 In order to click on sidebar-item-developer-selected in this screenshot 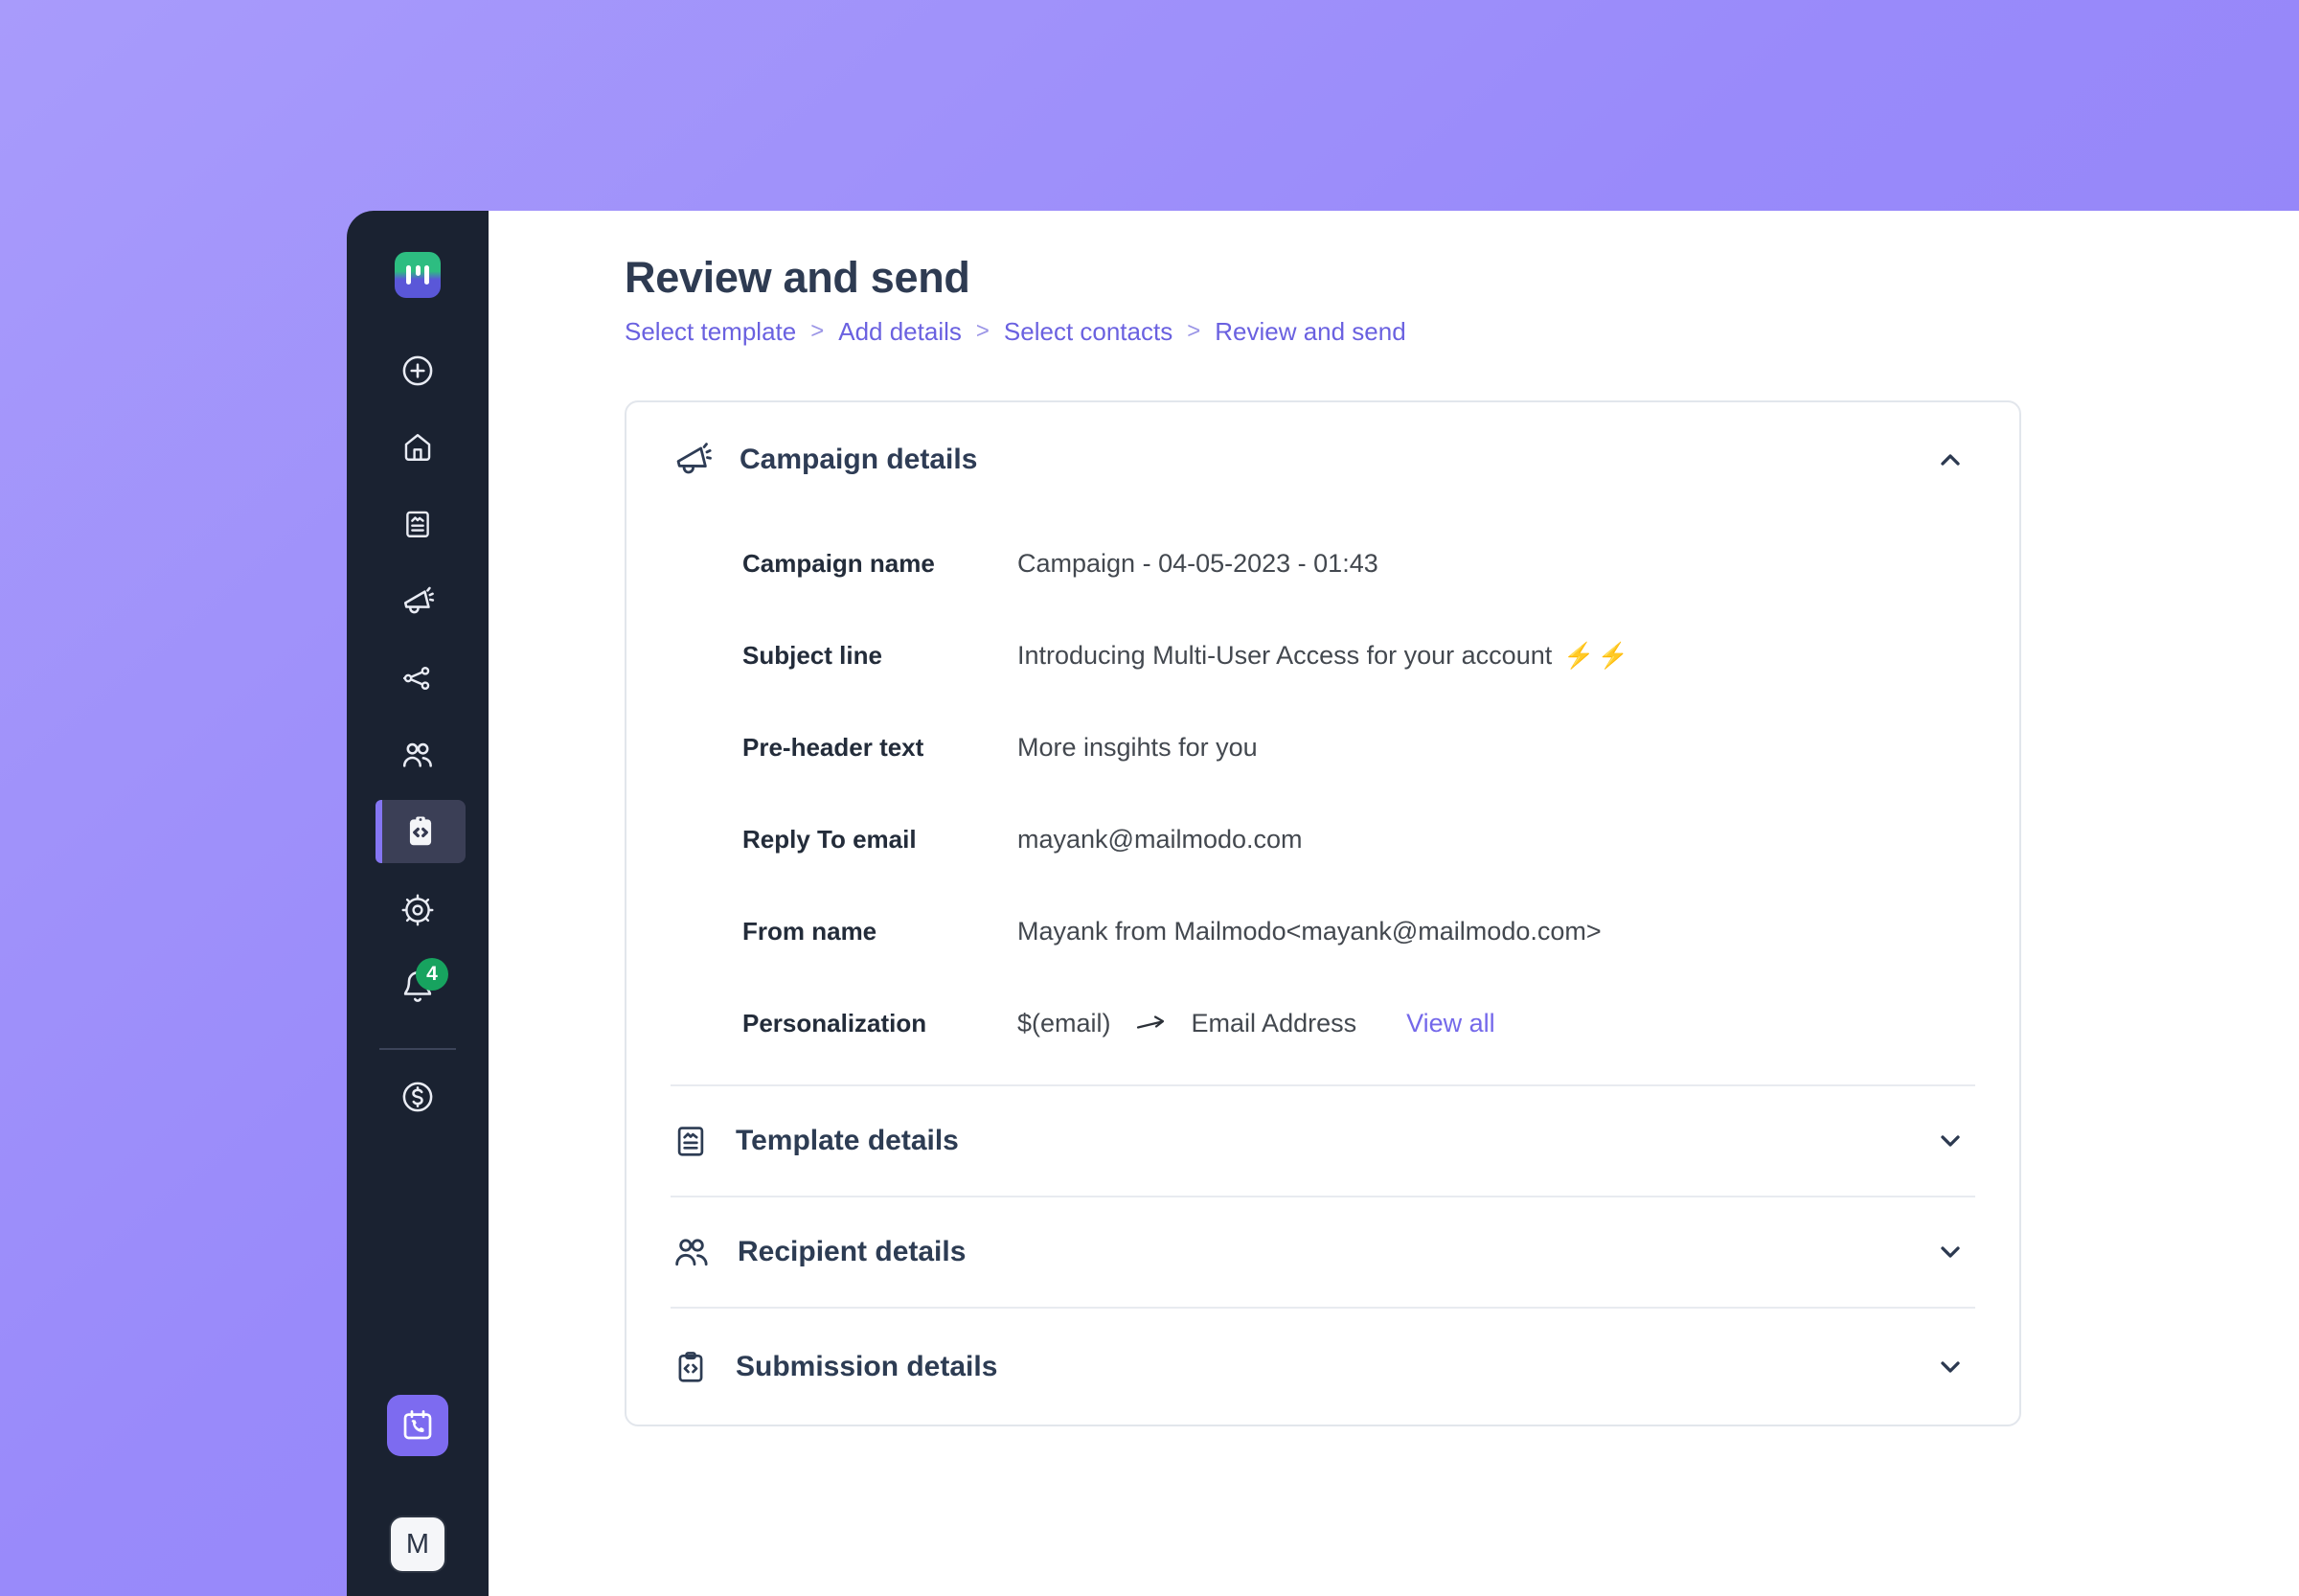, I will do `click(421, 831)`.